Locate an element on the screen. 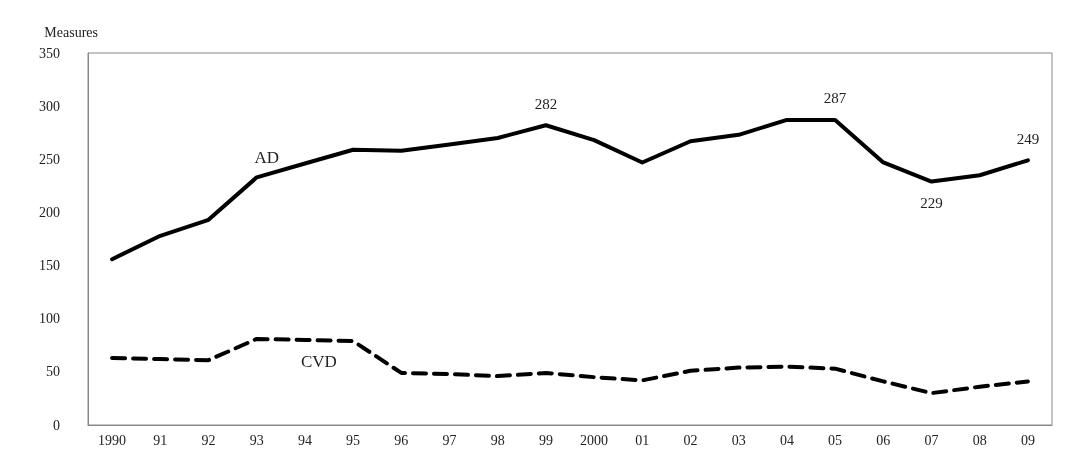 This screenshot has width=1072, height=470. x-tick-label: 95 is located at coordinates (353, 440).